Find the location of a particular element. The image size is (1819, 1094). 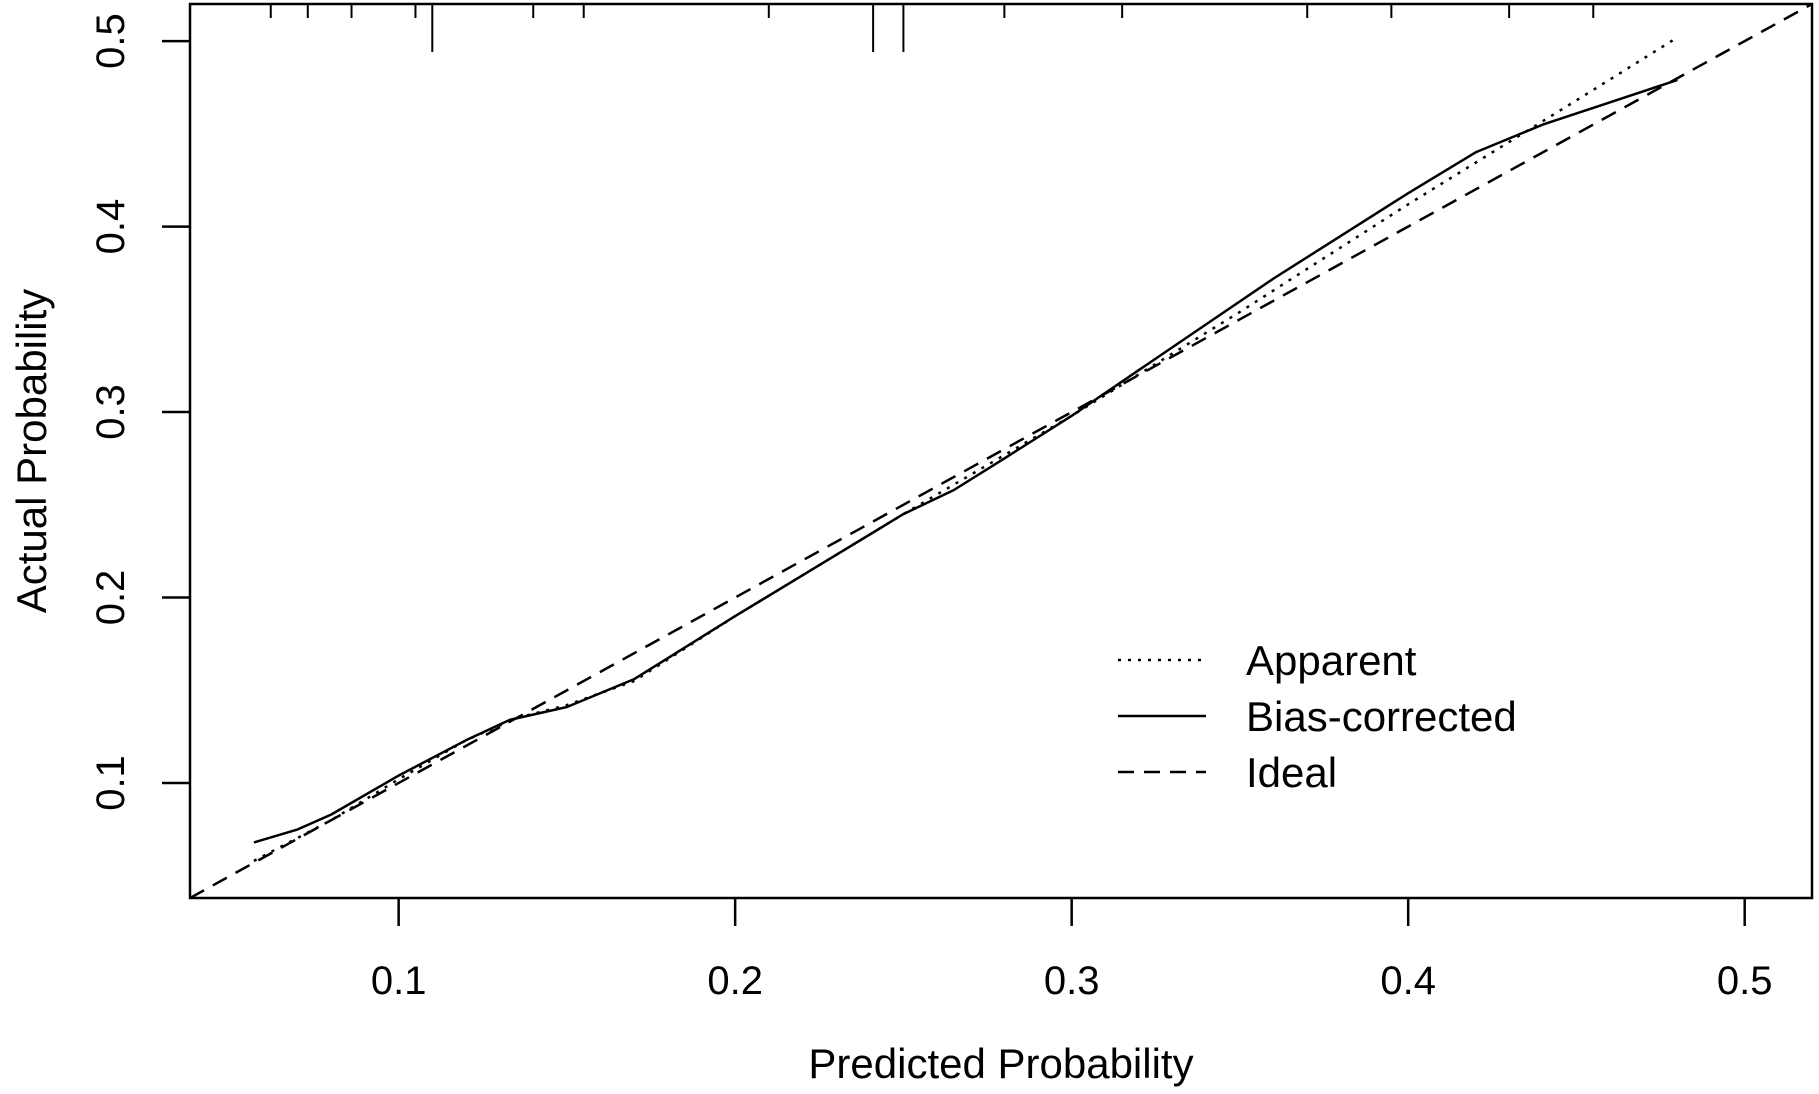

x-tick-label: 0.2 is located at coordinates (735, 981).